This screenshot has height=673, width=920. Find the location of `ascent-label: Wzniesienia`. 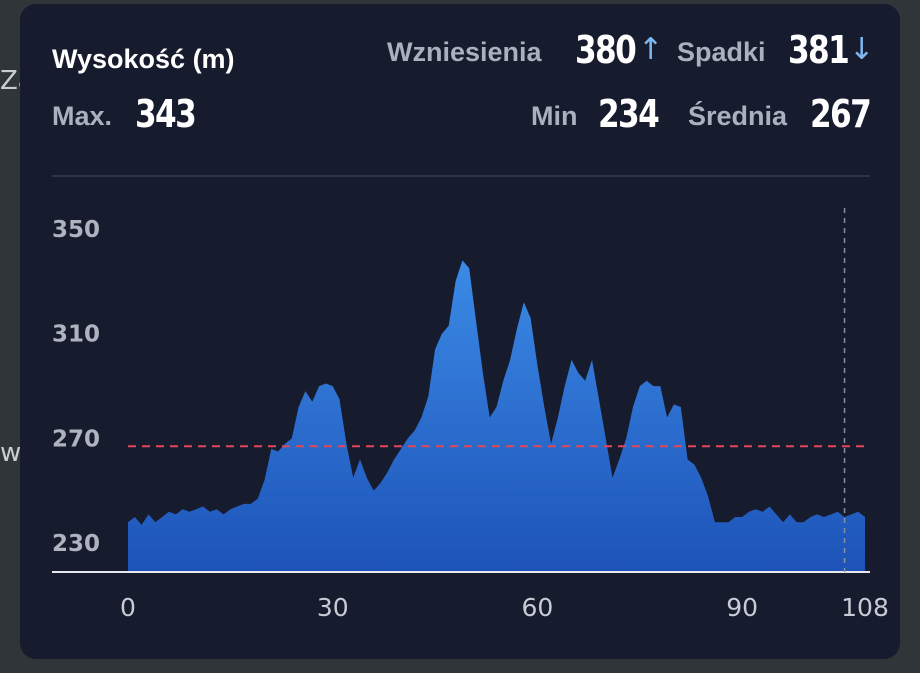

ascent-label: Wzniesienia is located at coordinates (464, 52).